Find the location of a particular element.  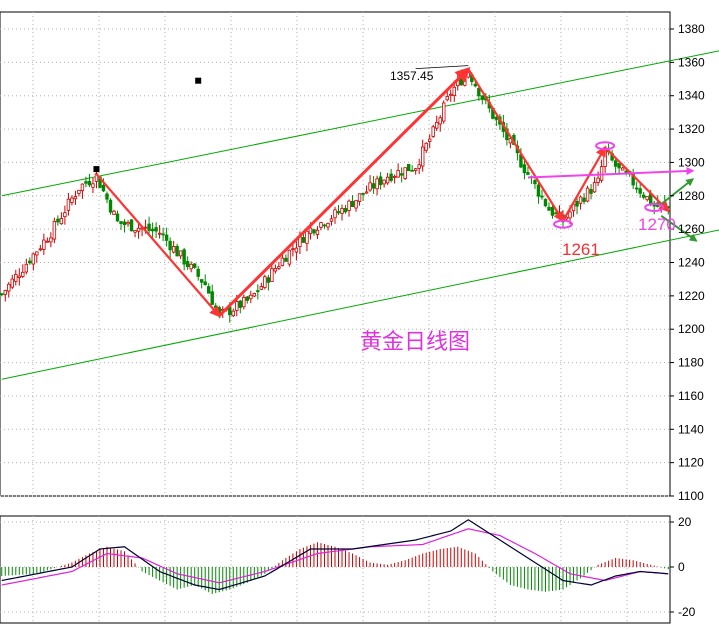

forecast-up-arrow is located at coordinates (677, 191).